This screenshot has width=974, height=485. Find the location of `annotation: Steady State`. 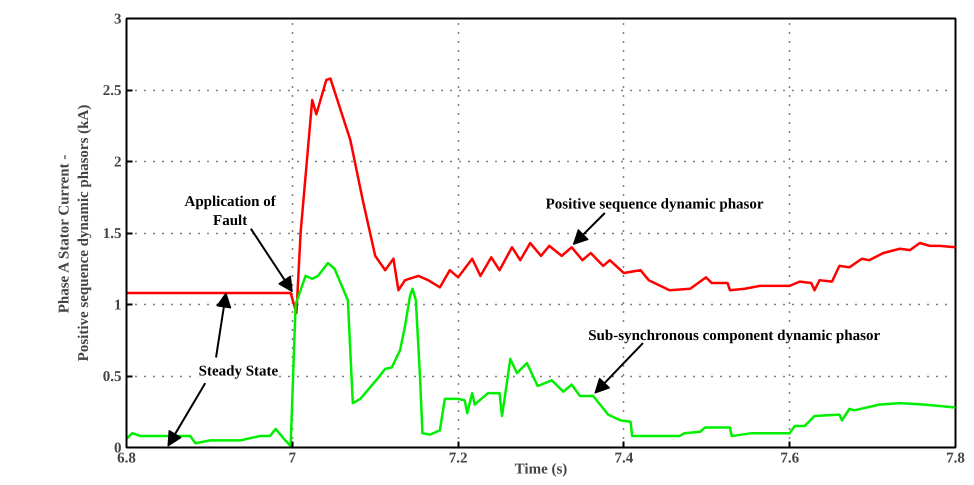

annotation: Steady State is located at coordinates (238, 372).